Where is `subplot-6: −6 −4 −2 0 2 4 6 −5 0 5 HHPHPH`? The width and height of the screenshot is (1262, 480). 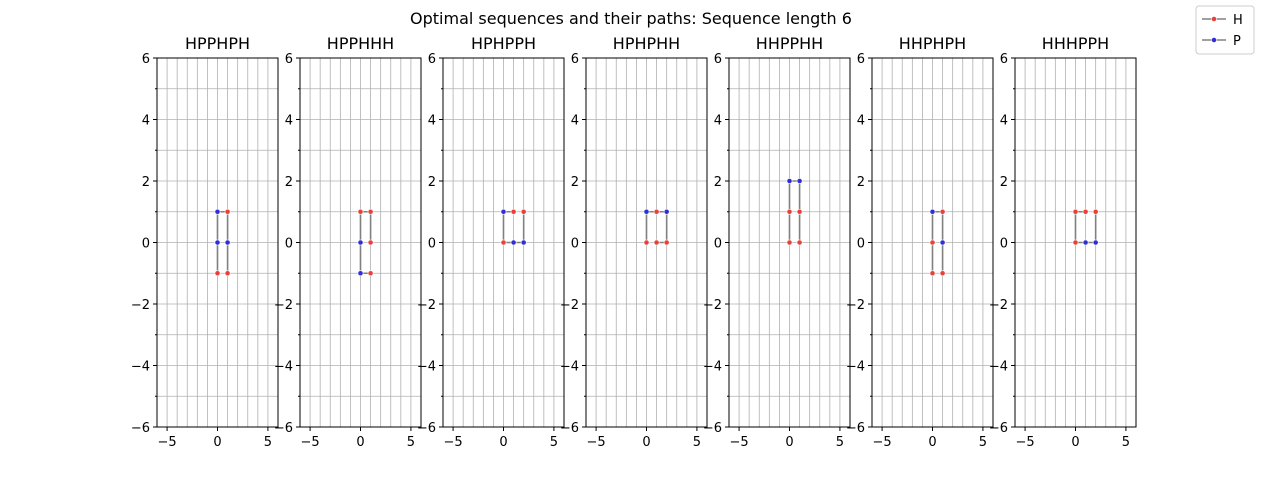 subplot-6: −6 −4 −2 0 2 4 6 −5 0 5 HHPHPH is located at coordinates (920, 242).